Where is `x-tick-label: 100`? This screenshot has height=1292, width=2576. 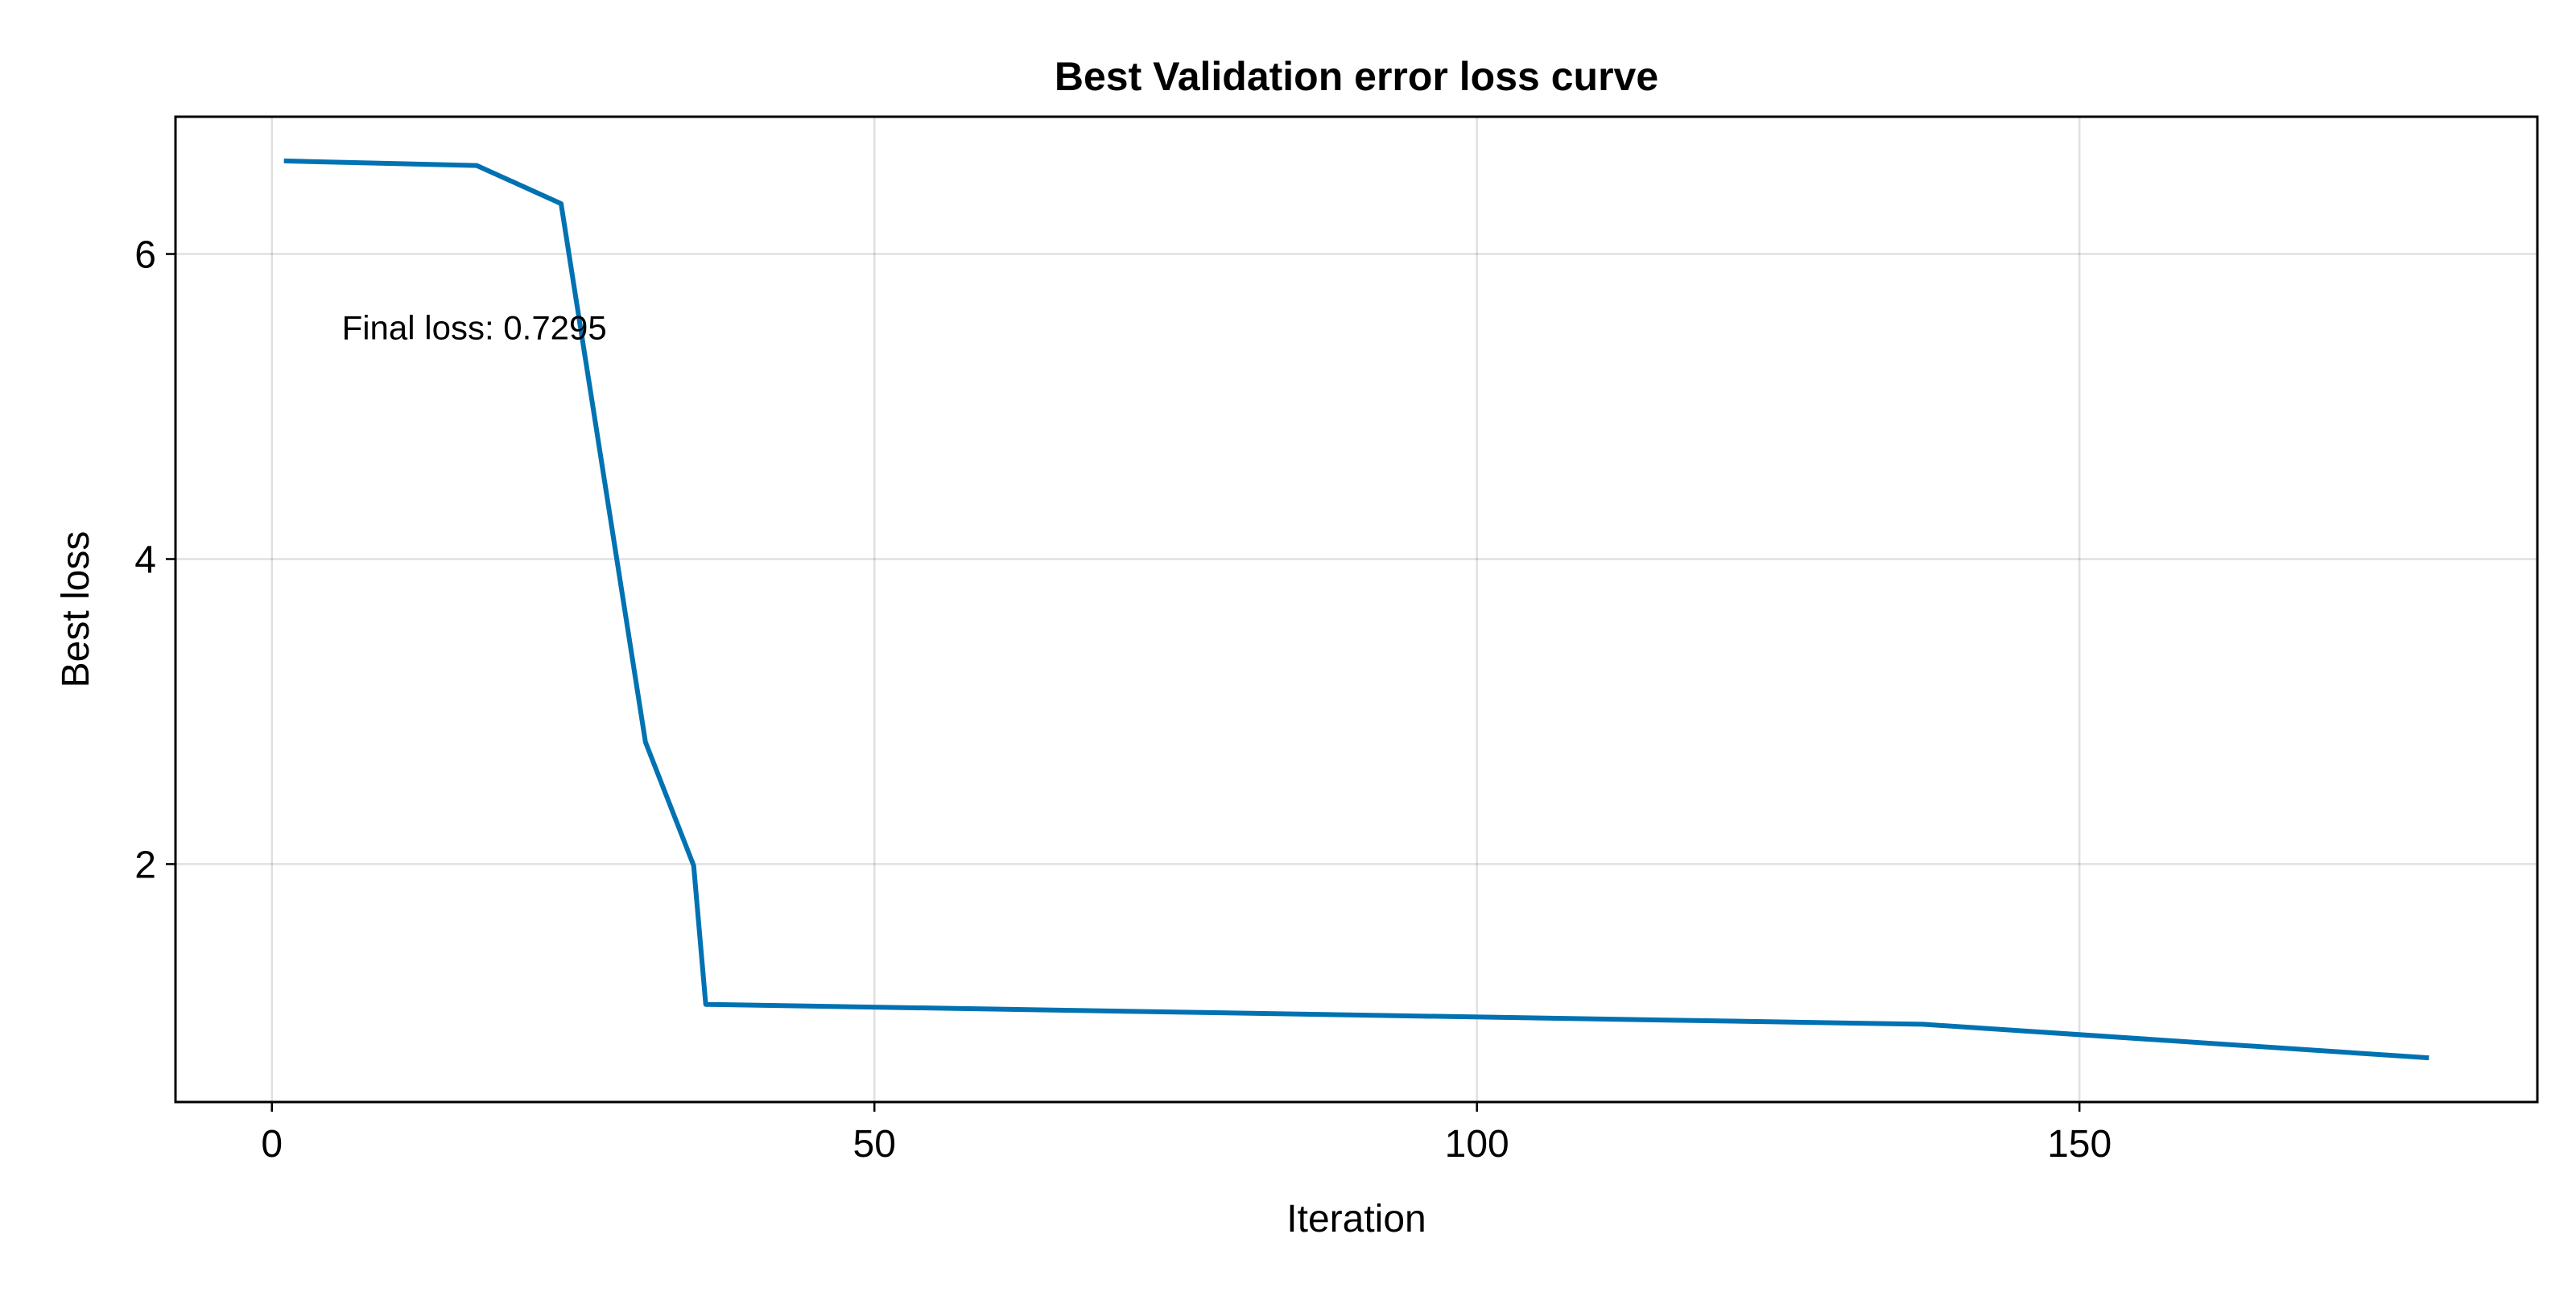 x-tick-label: 100 is located at coordinates (1477, 1144).